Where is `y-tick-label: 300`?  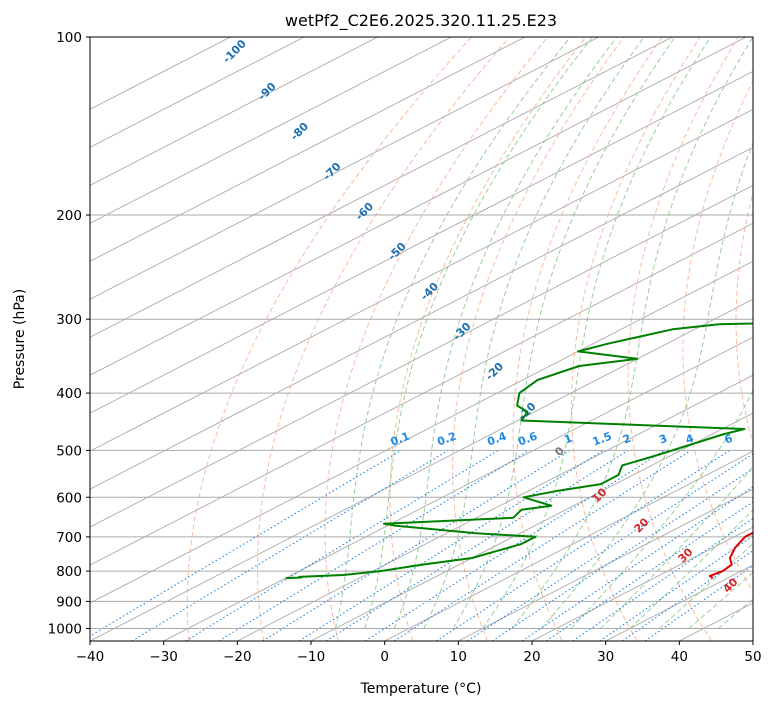 y-tick-label: 300 is located at coordinates (69, 320).